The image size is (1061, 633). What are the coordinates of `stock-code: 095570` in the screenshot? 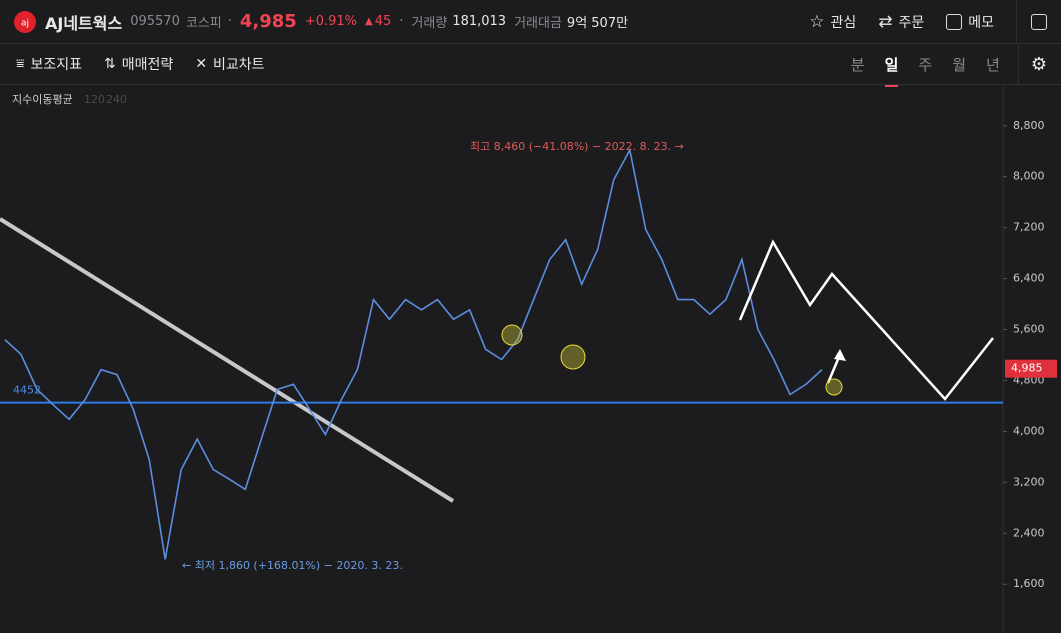 It's located at (155, 21).